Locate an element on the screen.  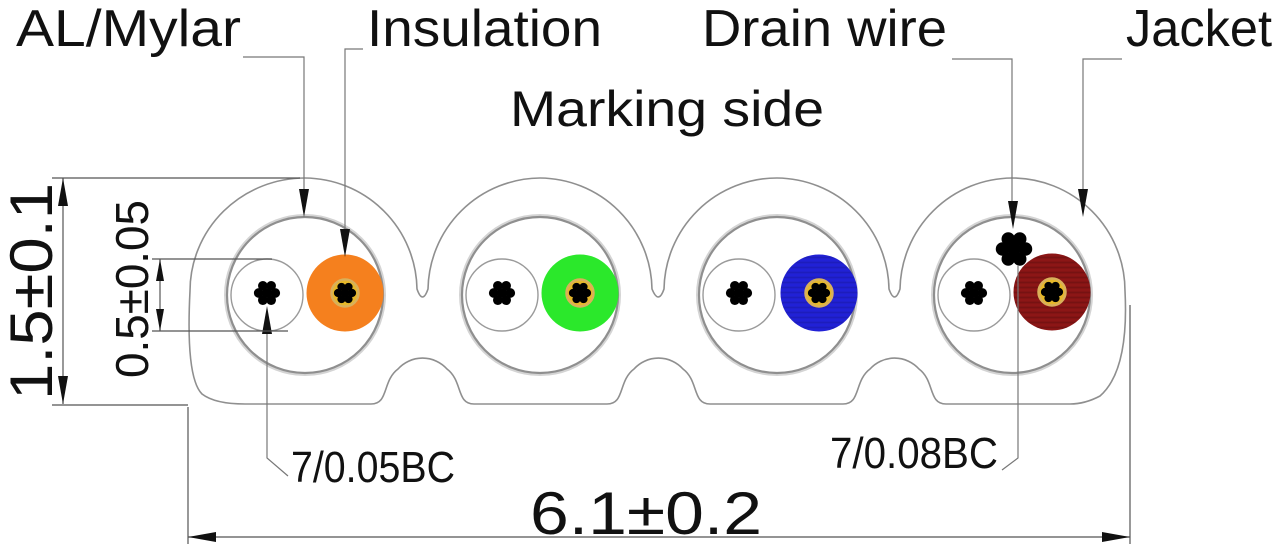
channel-dim-arrow-top is located at coordinates (160, 270).